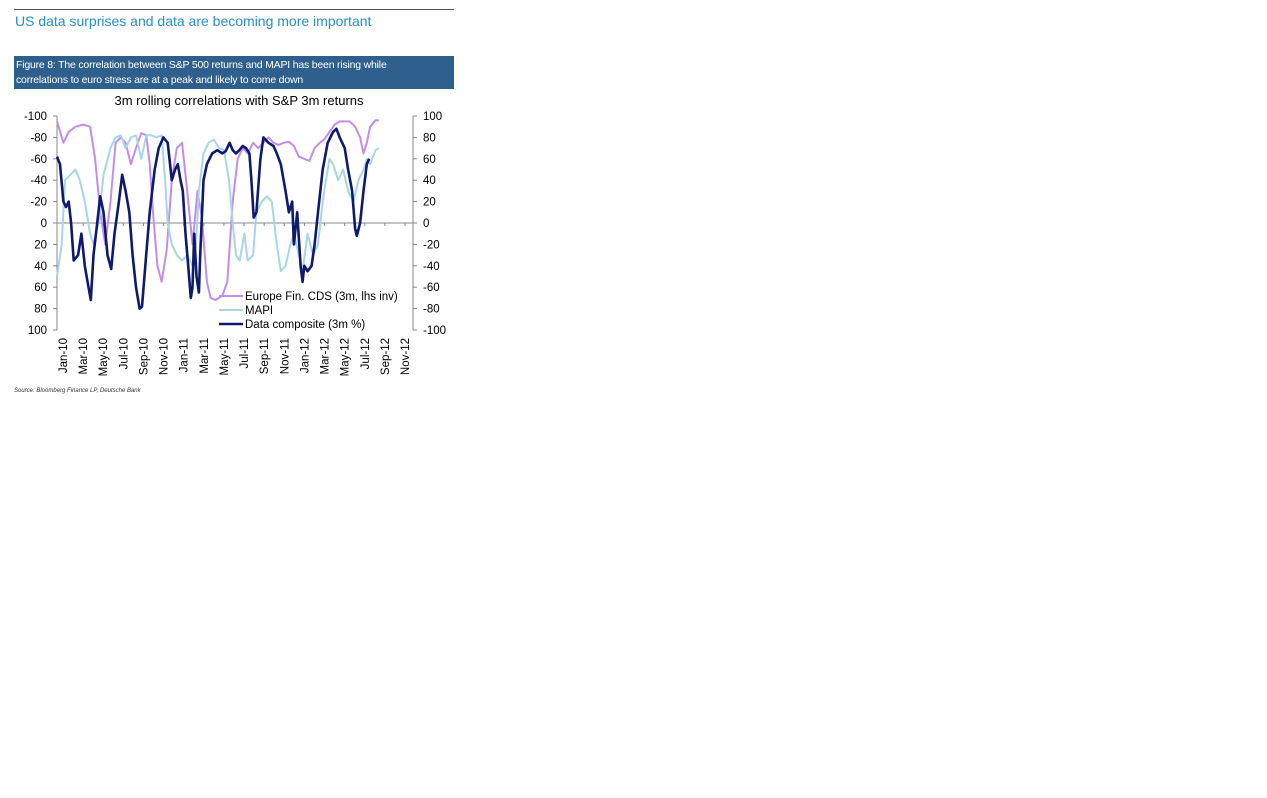 This screenshot has width=1267, height=798. What do you see at coordinates (346, 357) in the screenshot?
I see `x-axis-tick-label: May-12` at bounding box center [346, 357].